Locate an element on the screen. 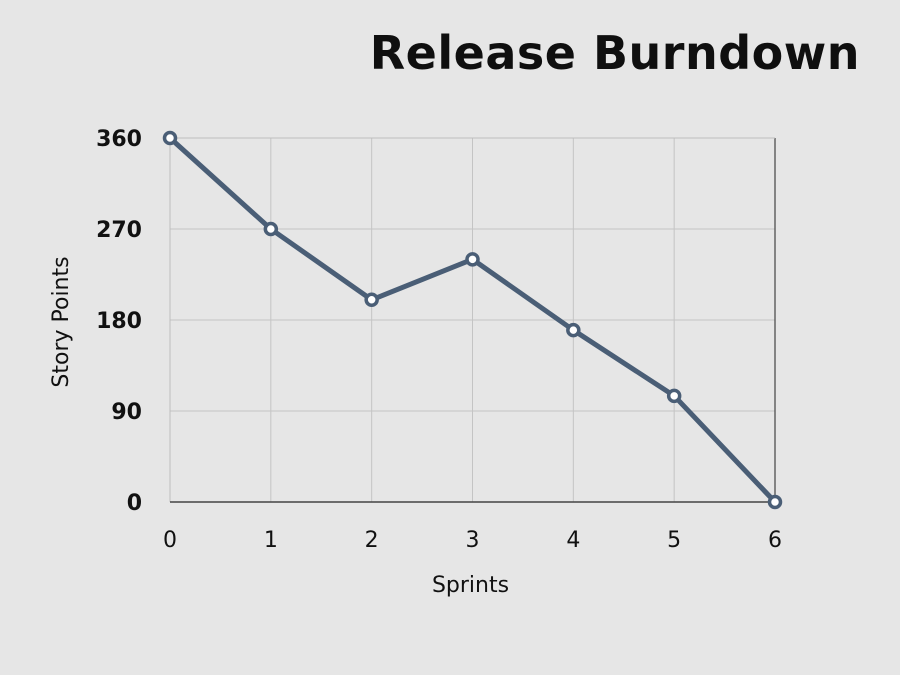 The image size is (900, 675). x-axis-label: Sprints is located at coordinates (470, 585).